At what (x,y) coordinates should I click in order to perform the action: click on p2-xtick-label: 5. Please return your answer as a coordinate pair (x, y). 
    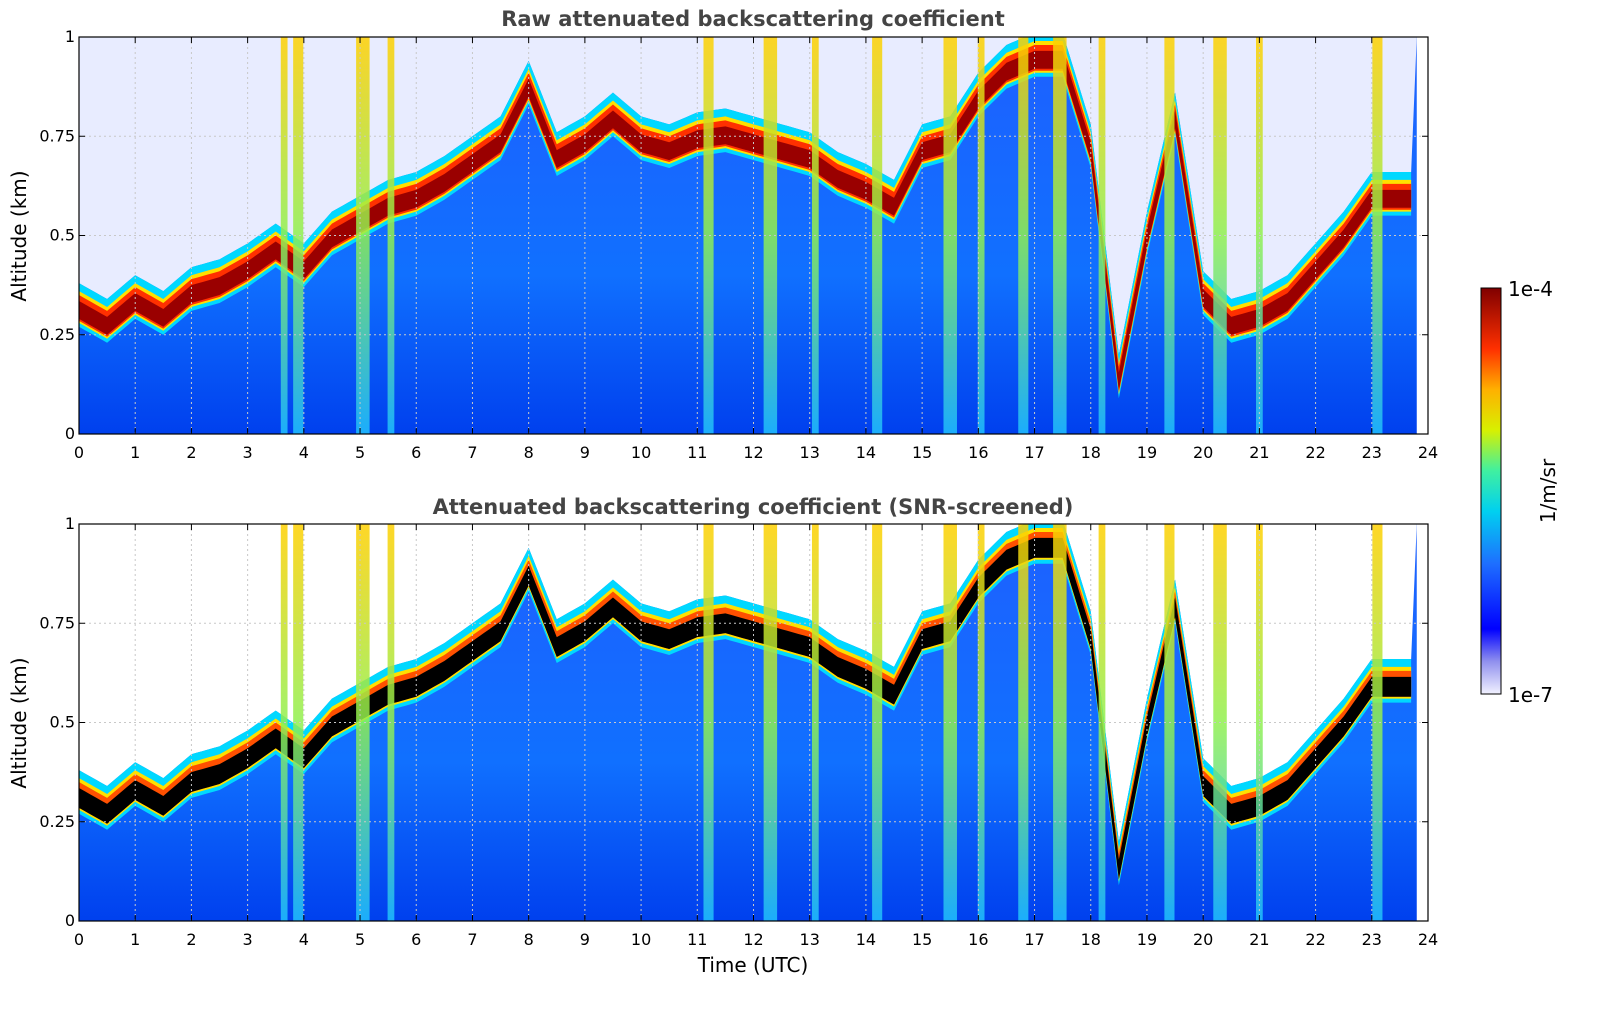
    Looking at the image, I should click on (360, 939).